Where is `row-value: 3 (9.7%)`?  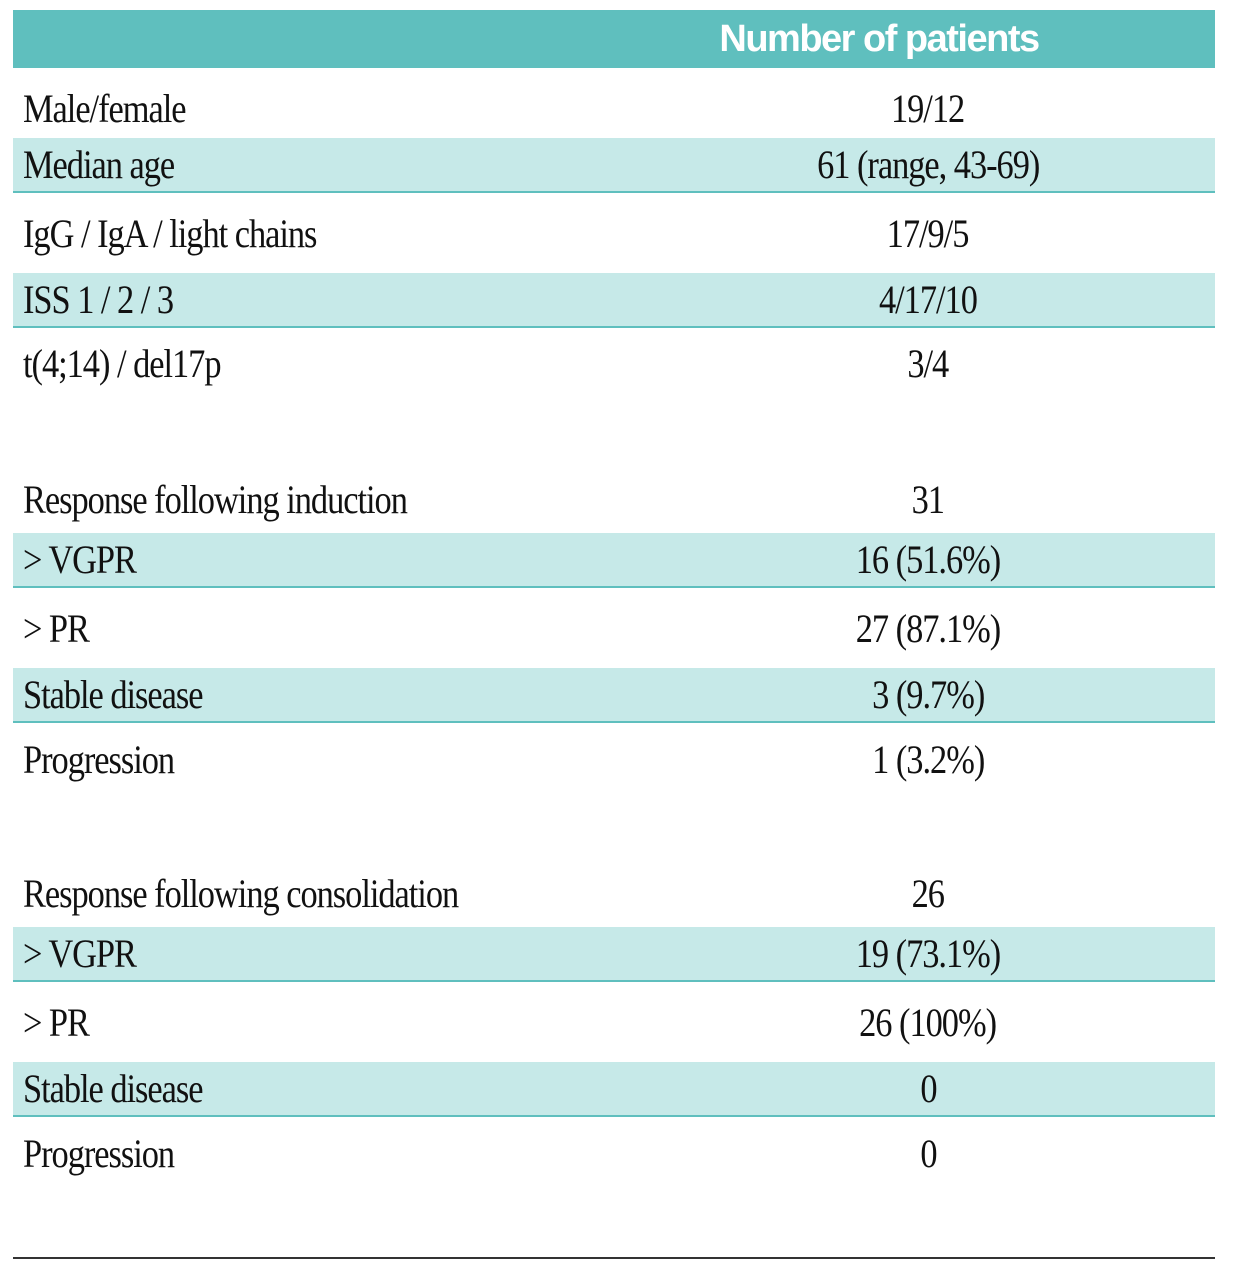 row-value: 3 (9.7%) is located at coordinates (928, 694).